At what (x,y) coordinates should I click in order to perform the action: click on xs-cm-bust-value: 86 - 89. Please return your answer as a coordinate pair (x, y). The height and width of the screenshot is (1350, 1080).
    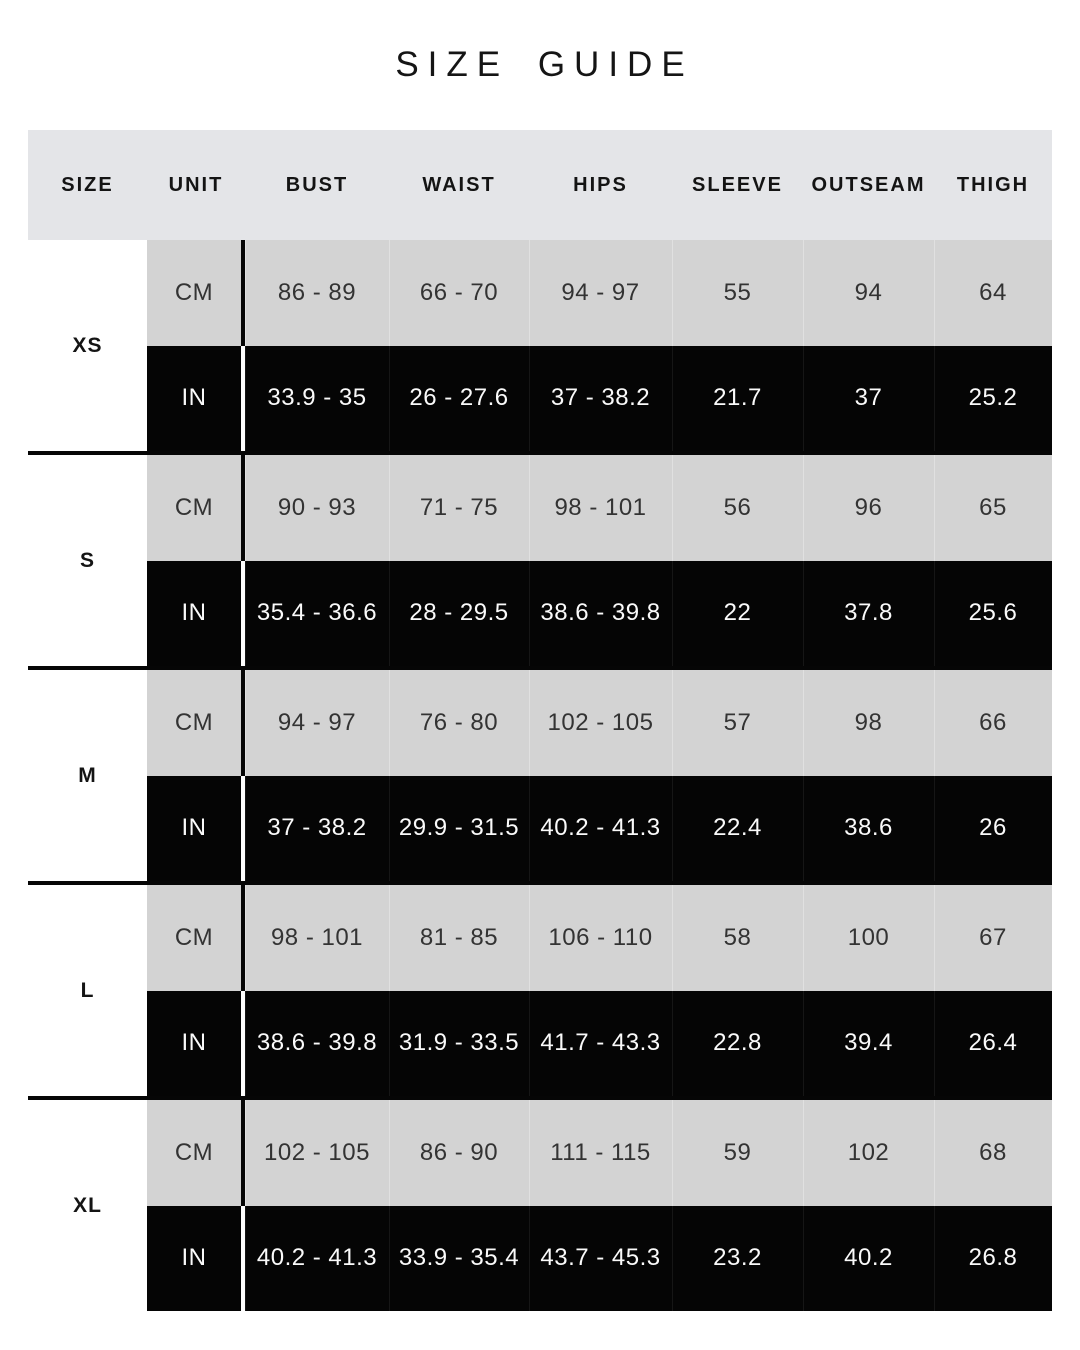
    Looking at the image, I should click on (317, 293).